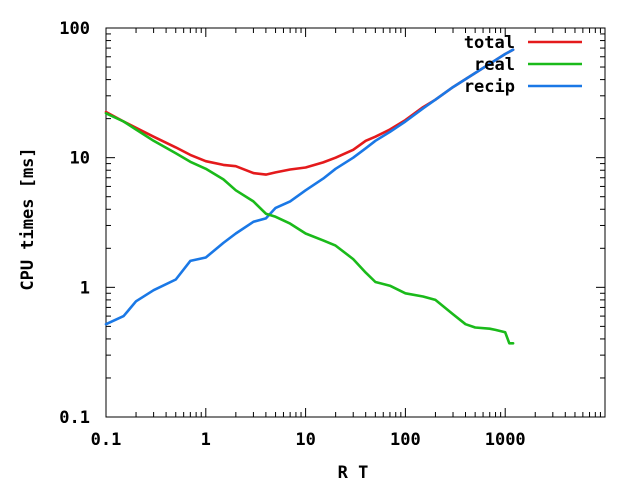 This screenshot has height=480, width=640. What do you see at coordinates (353, 471) in the screenshot?
I see `x-axis-label: R T` at bounding box center [353, 471].